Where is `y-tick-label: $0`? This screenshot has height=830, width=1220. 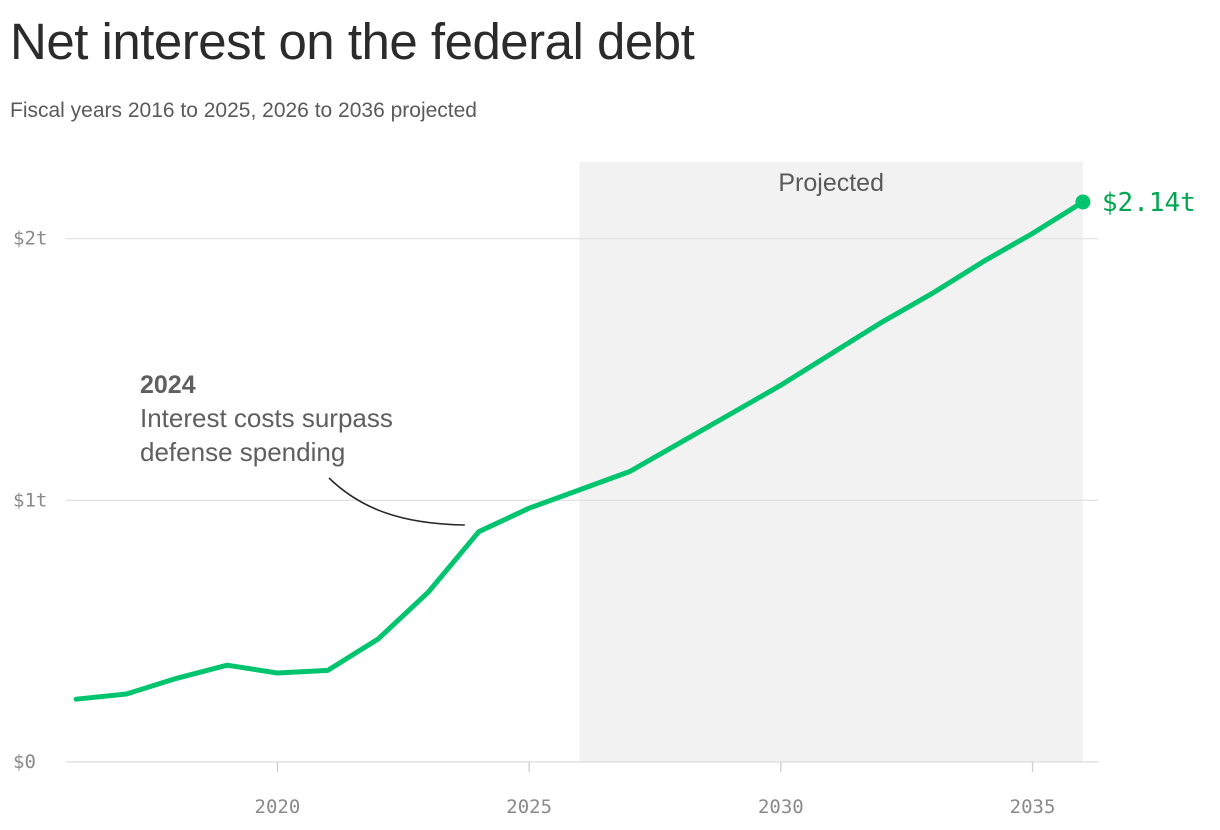
y-tick-label: $0 is located at coordinates (24, 762).